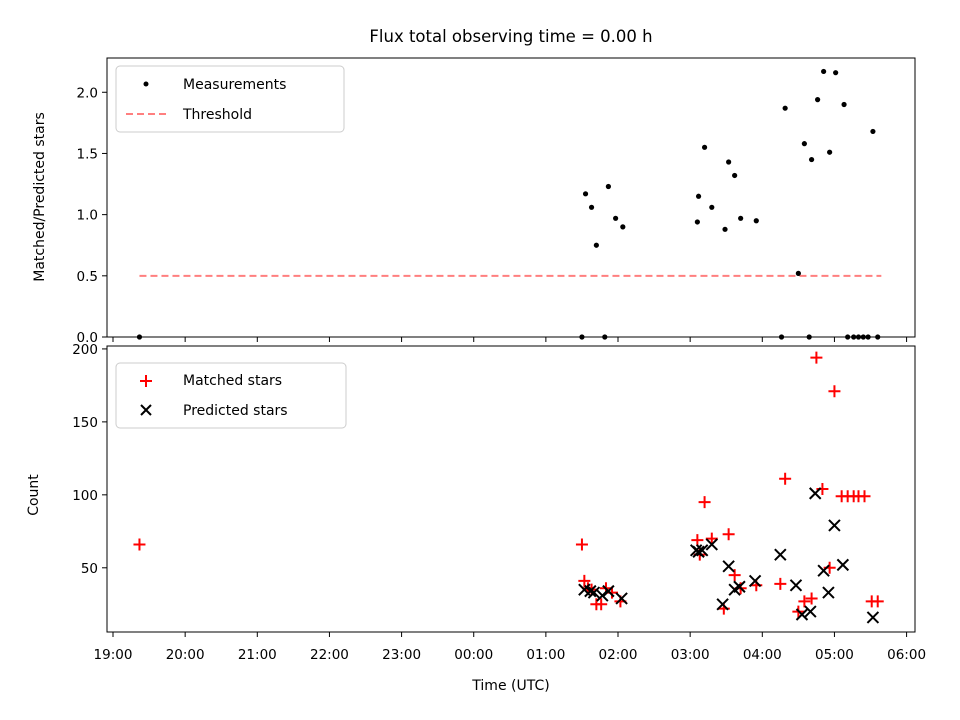 The width and height of the screenshot is (960, 720). I want to click on x-tick-label: 01:00, so click(545, 655).